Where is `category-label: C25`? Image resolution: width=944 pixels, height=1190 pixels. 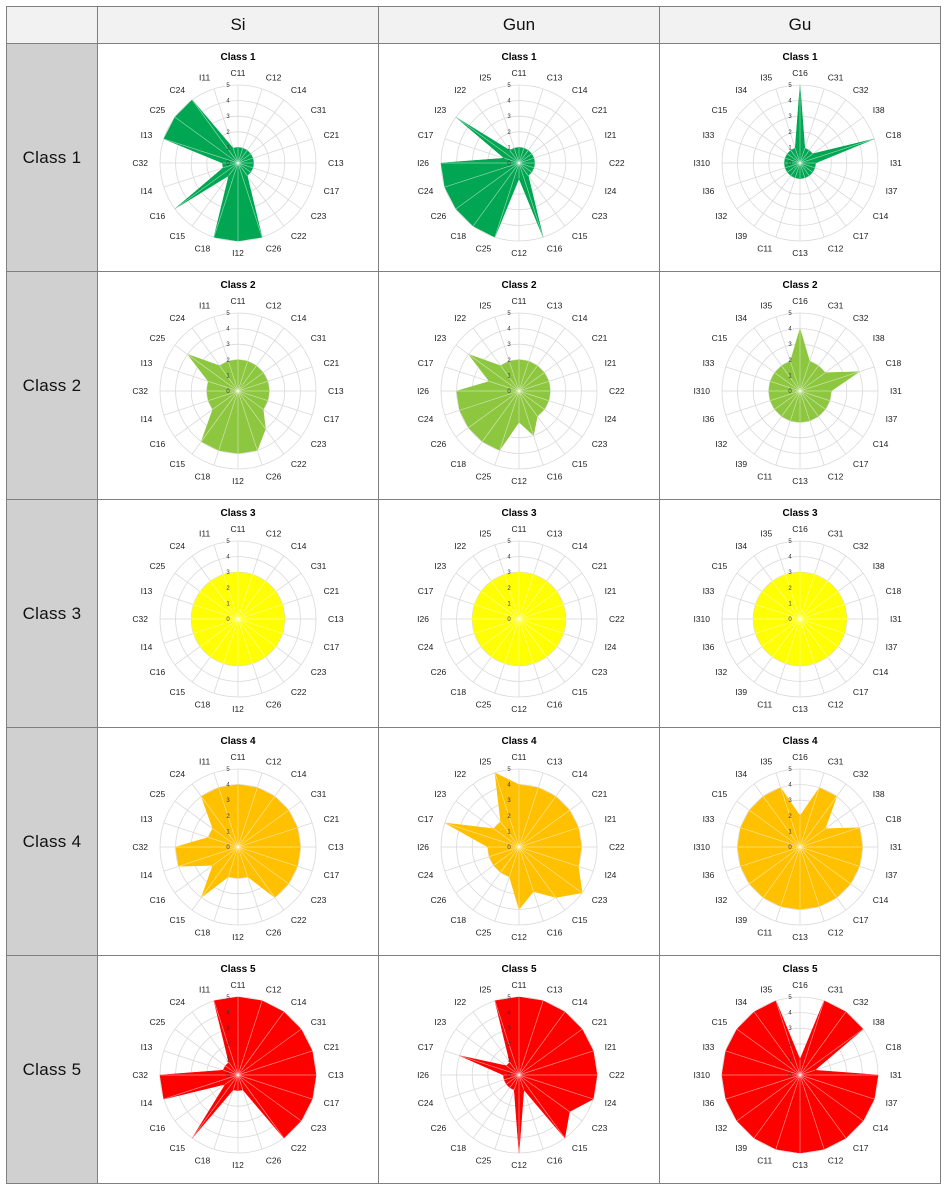 category-label: C25 is located at coordinates (484, 477).